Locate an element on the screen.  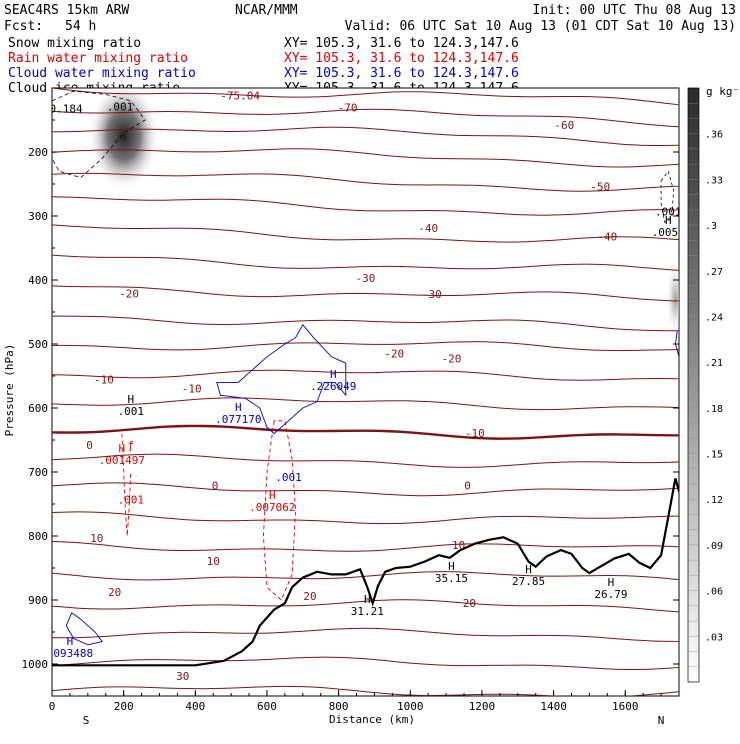
high-value-label: .226049 is located at coordinates (333, 386).